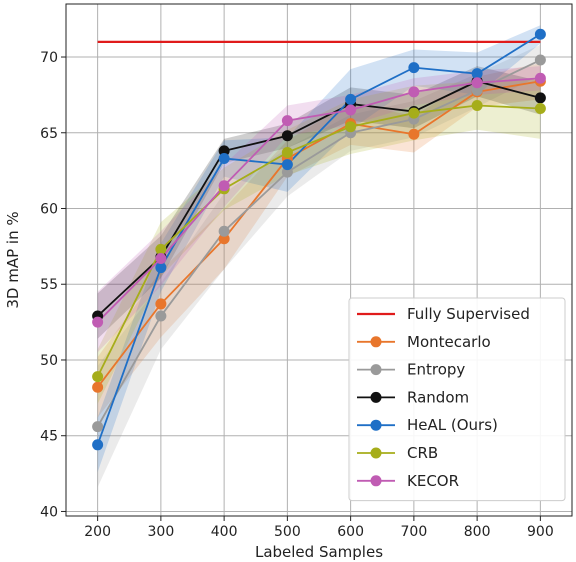 The image size is (576, 562). What do you see at coordinates (540, 532) in the screenshot?
I see `x-tick-label: 900` at bounding box center [540, 532].